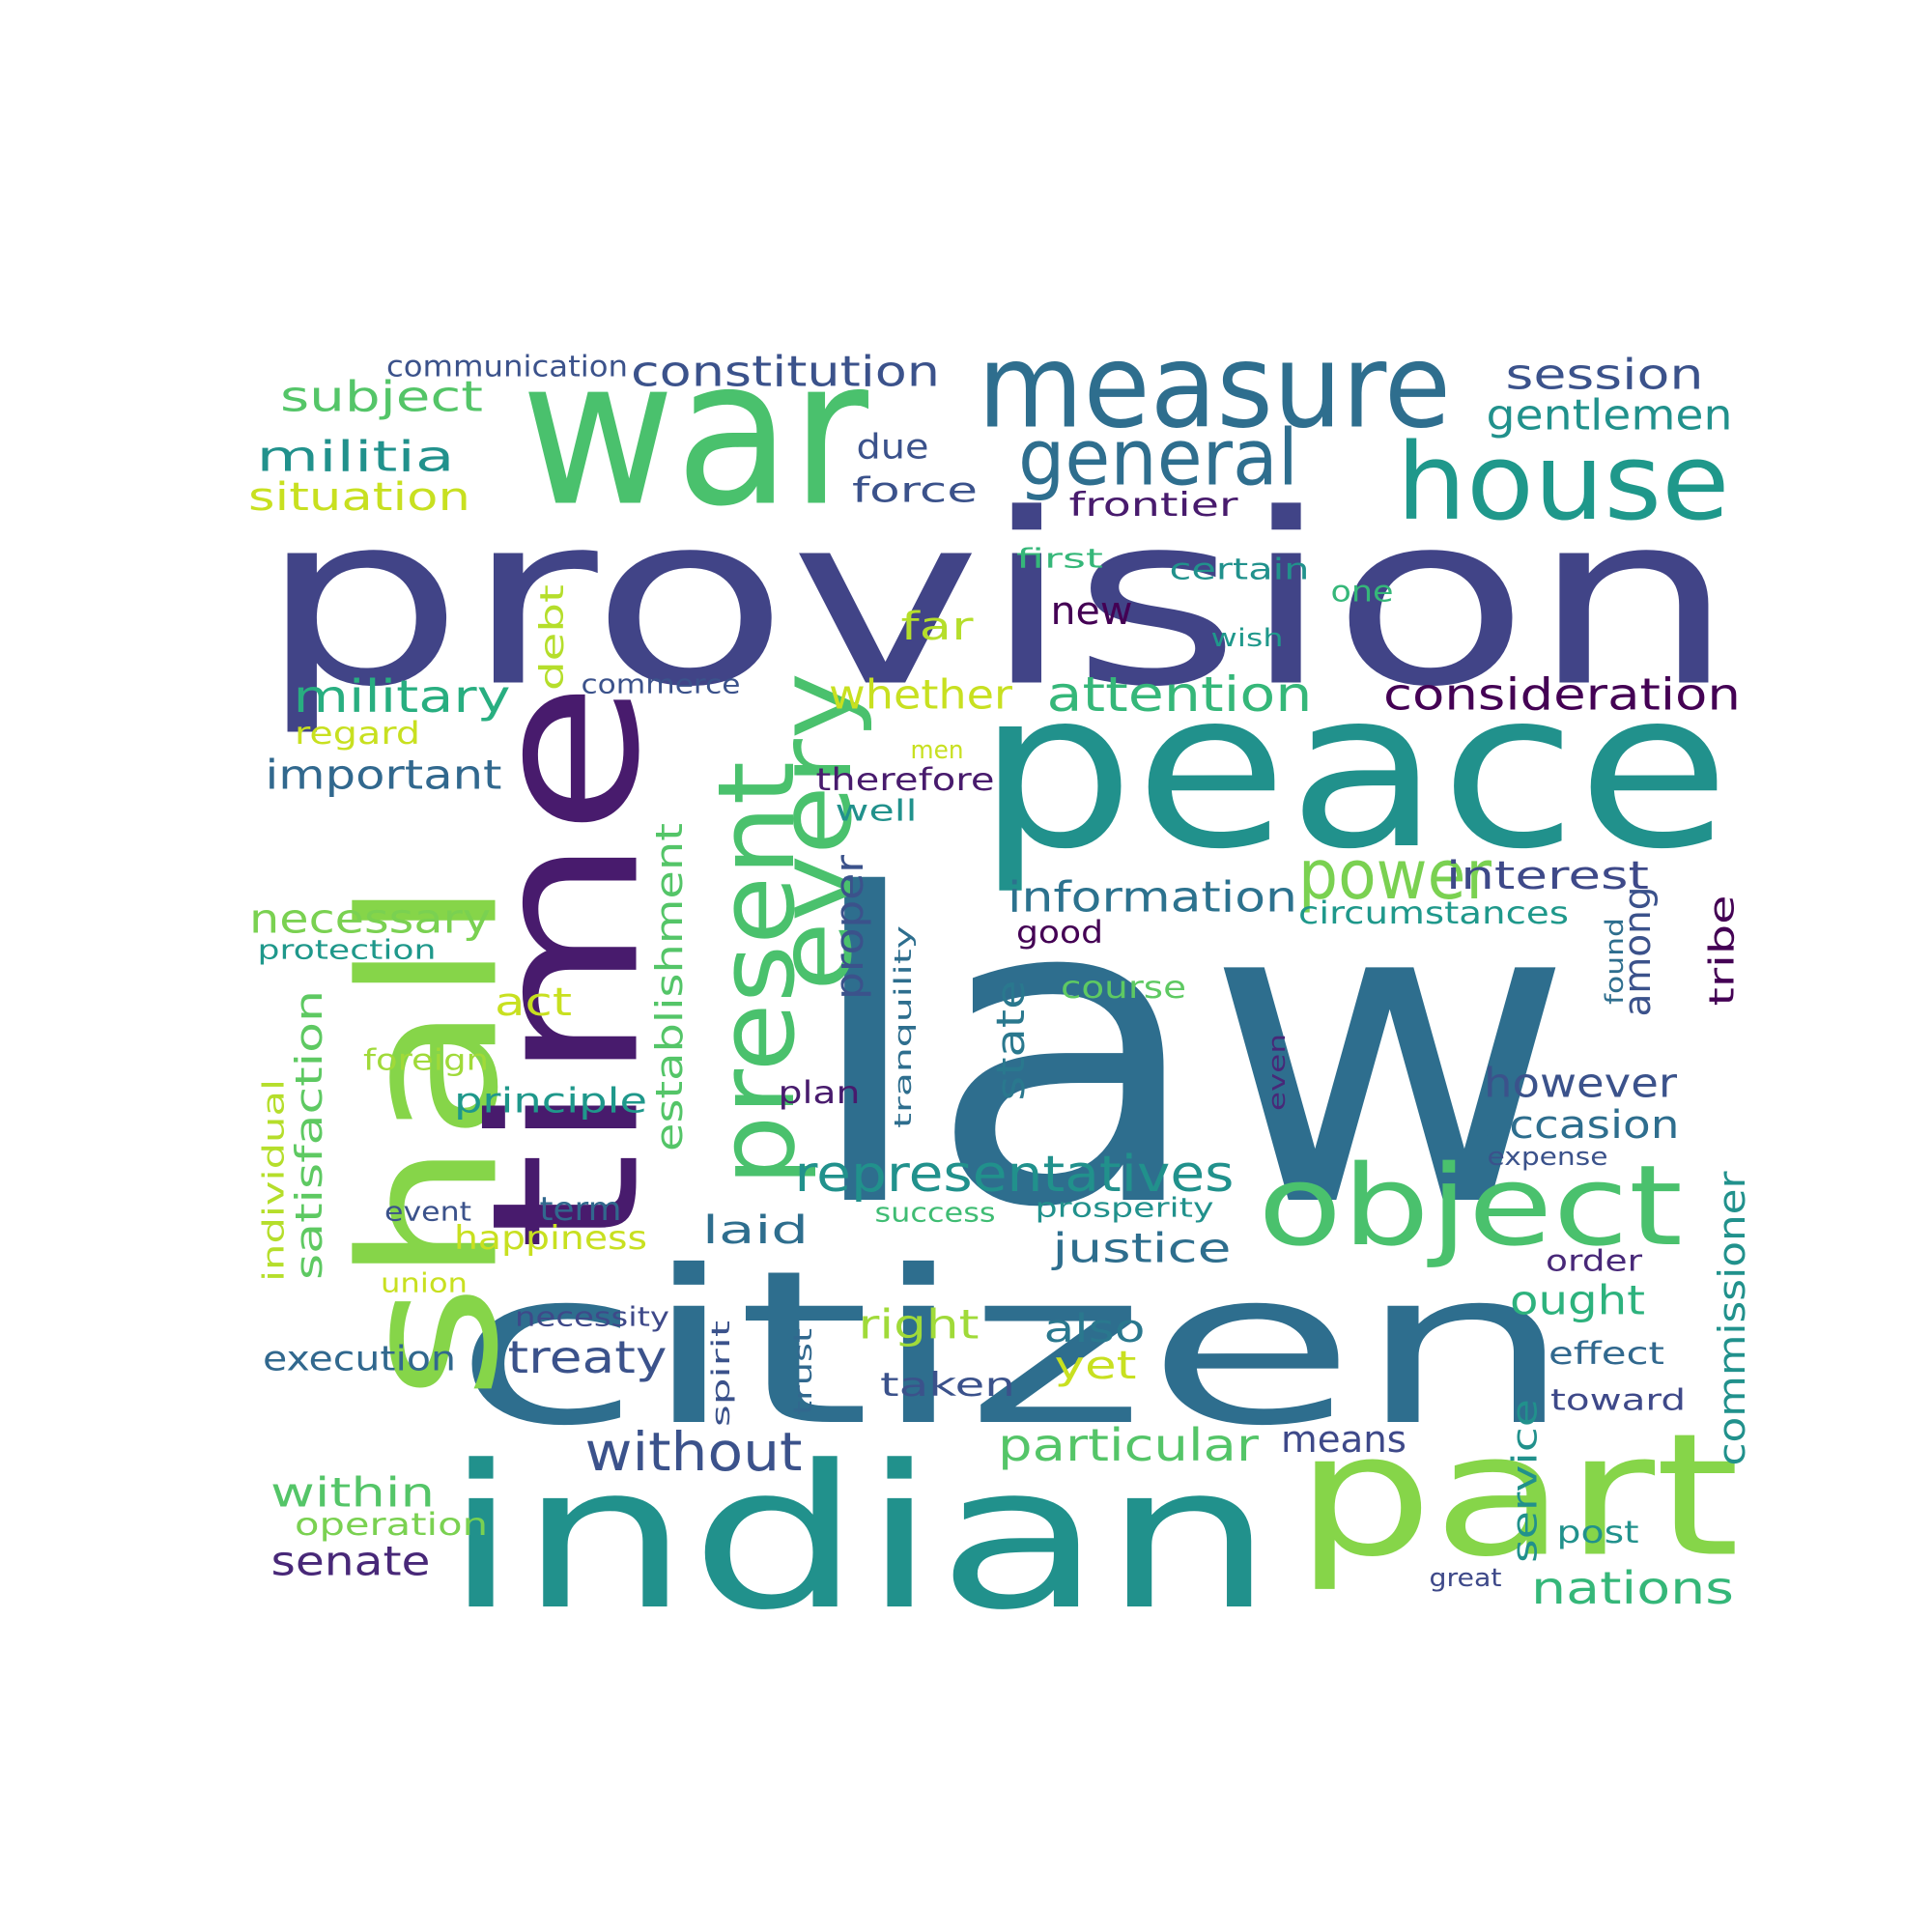 The width and height of the screenshot is (1932, 1932). I want to click on word-post: post, so click(1598, 1532).